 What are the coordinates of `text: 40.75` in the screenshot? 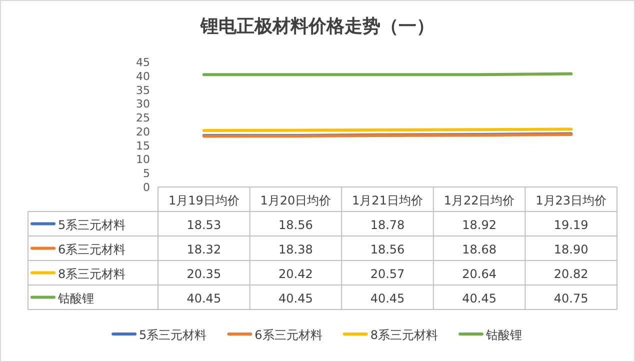 It's located at (571, 298).